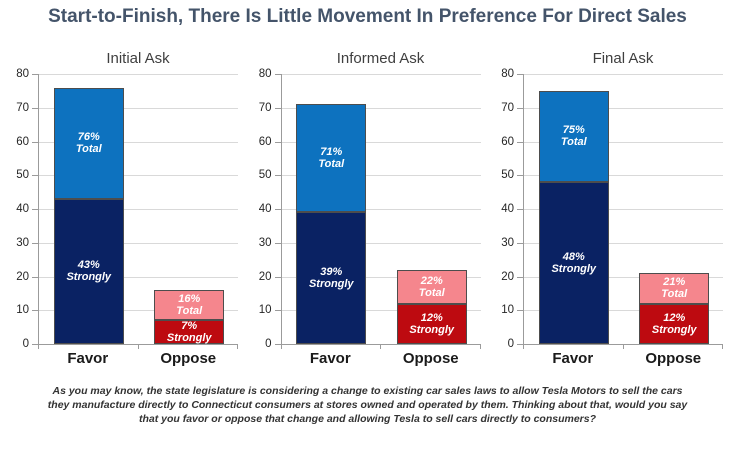  What do you see at coordinates (331, 152) in the screenshot?
I see `segment-percent: 71%` at bounding box center [331, 152].